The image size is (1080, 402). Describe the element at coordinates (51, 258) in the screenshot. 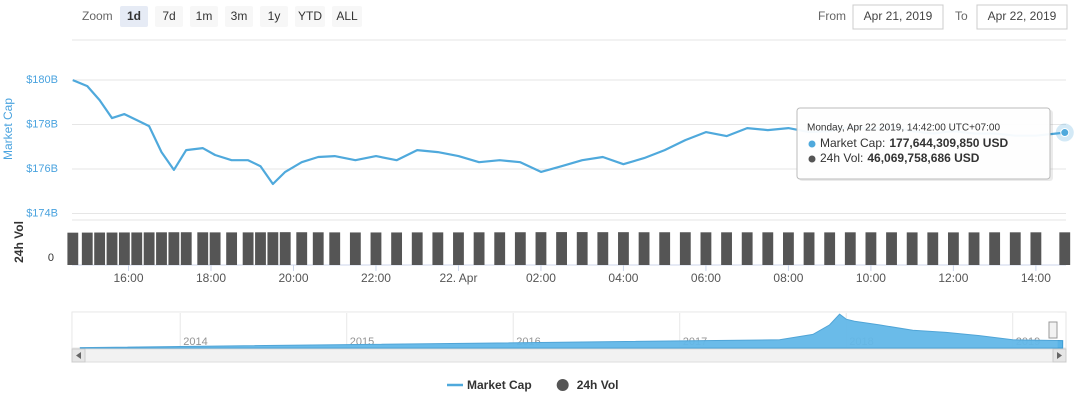

I see `y2-tick-label: 0` at that location.